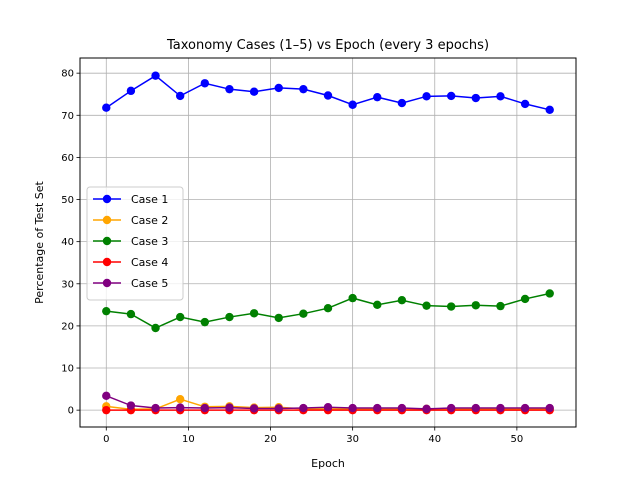  Describe the element at coordinates (149, 283) in the screenshot. I see `legend-label: Case 5` at that location.